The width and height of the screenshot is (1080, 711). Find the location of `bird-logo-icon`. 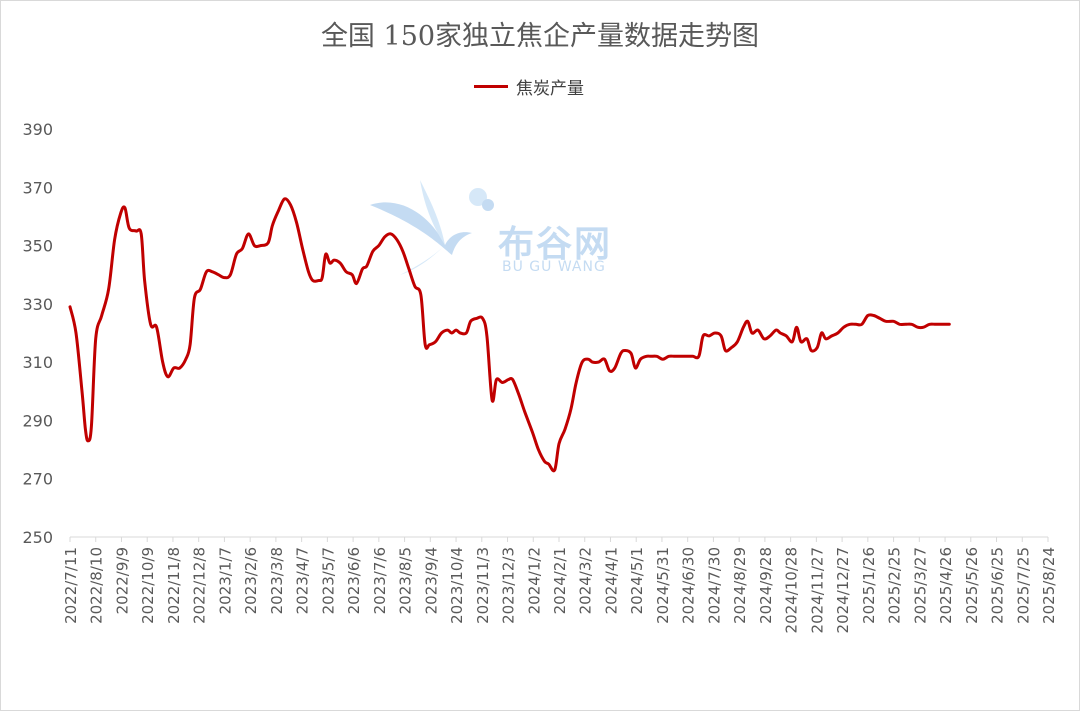

bird-logo-icon is located at coordinates (432, 227).